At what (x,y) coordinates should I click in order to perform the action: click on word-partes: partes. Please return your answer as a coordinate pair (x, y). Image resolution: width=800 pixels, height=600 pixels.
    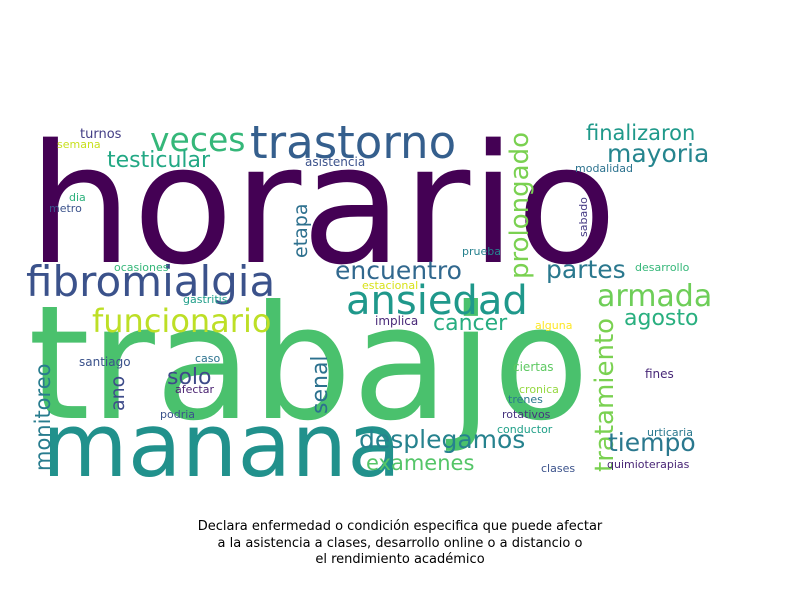
    Looking at the image, I should click on (586, 269).